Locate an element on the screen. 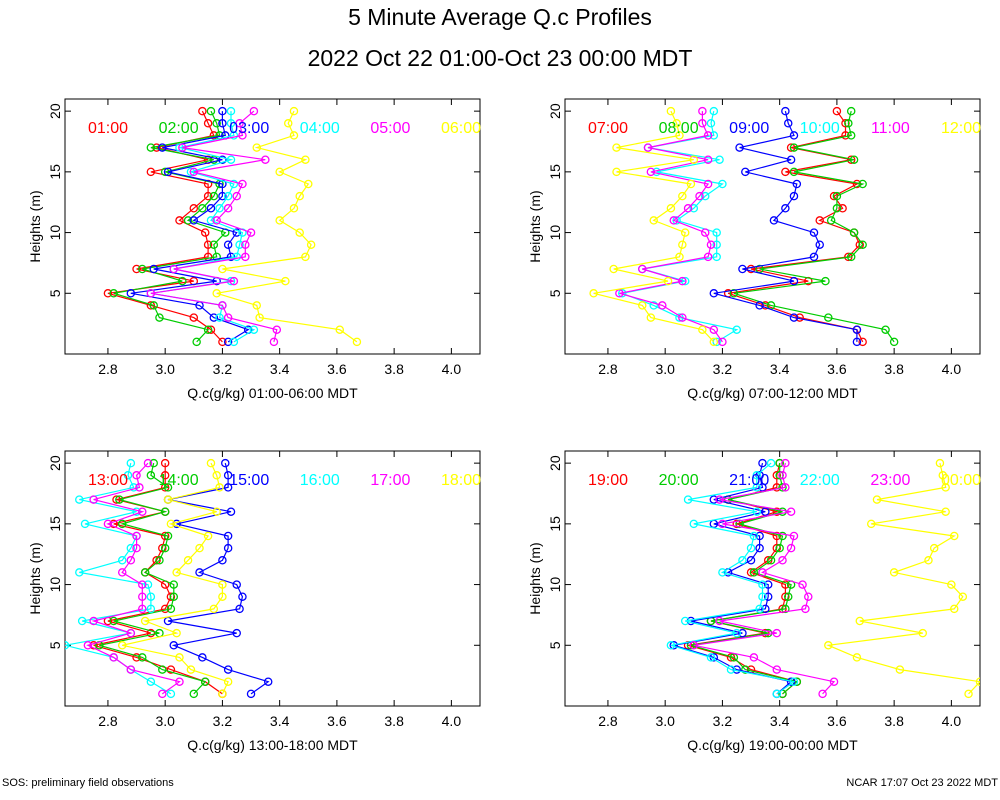 The image size is (1000, 800). legend-label-0400: 04:00 is located at coordinates (320, 128).